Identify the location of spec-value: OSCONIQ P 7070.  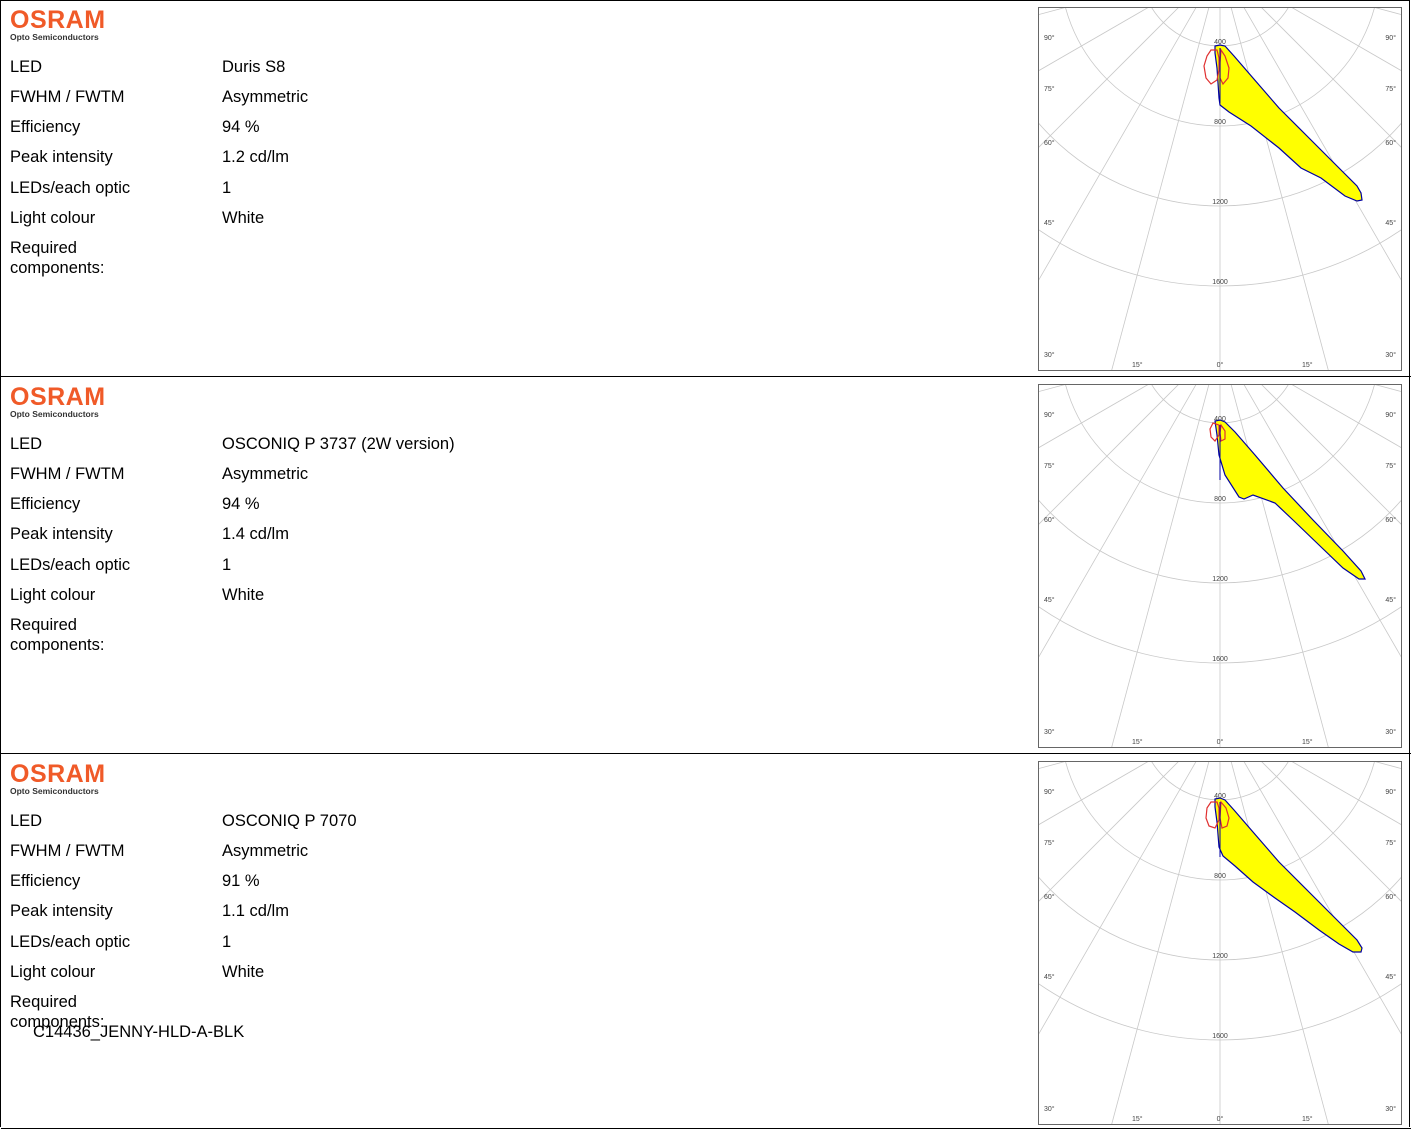
(289, 821).